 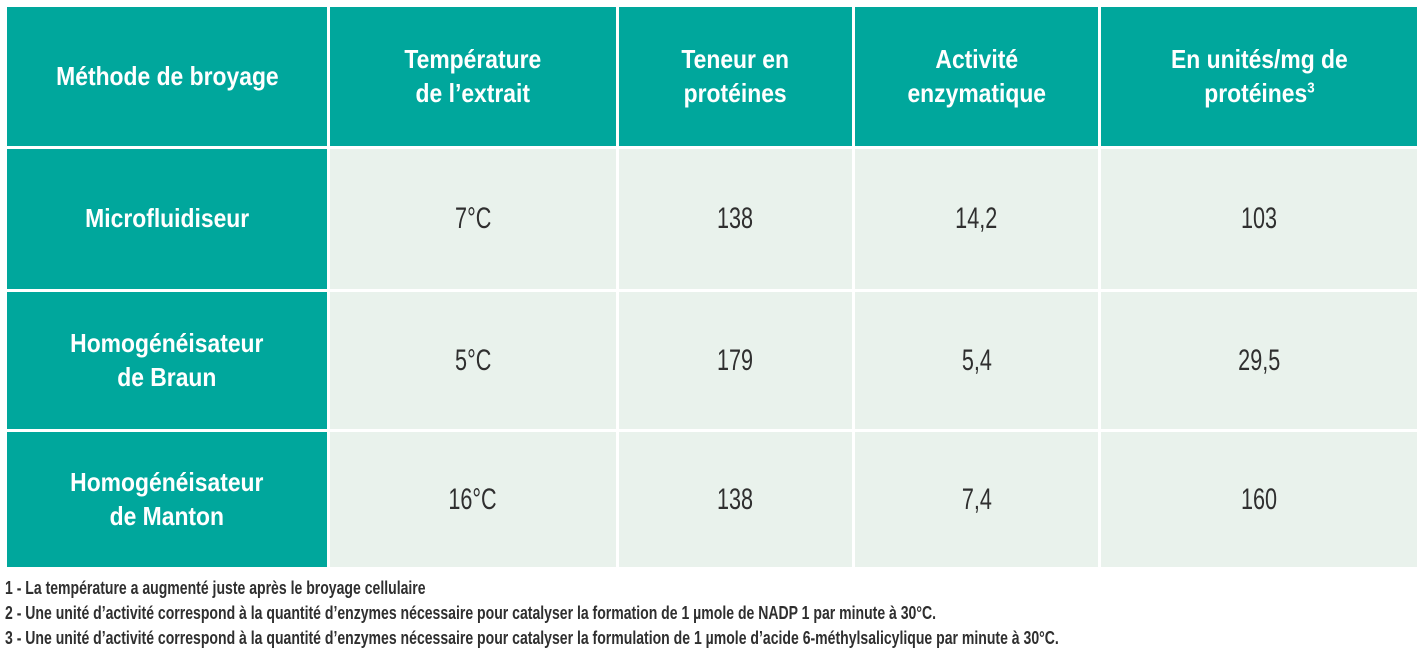 I want to click on cell-braun-teneur: 179, so click(x=735, y=360).